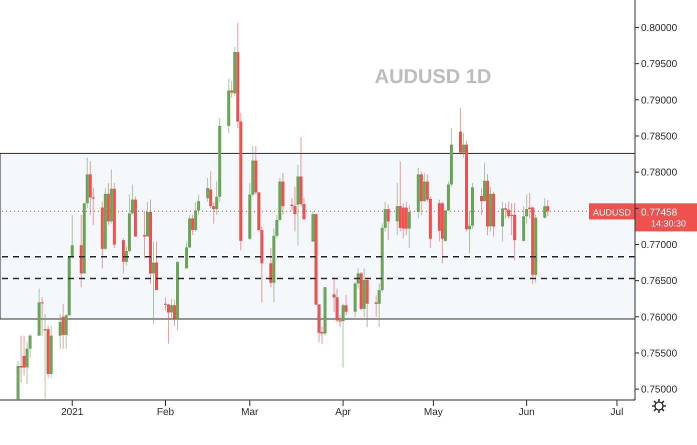 The width and height of the screenshot is (697, 445). Describe the element at coordinates (165, 412) in the screenshot. I see `x-tick-label: Feb` at that location.